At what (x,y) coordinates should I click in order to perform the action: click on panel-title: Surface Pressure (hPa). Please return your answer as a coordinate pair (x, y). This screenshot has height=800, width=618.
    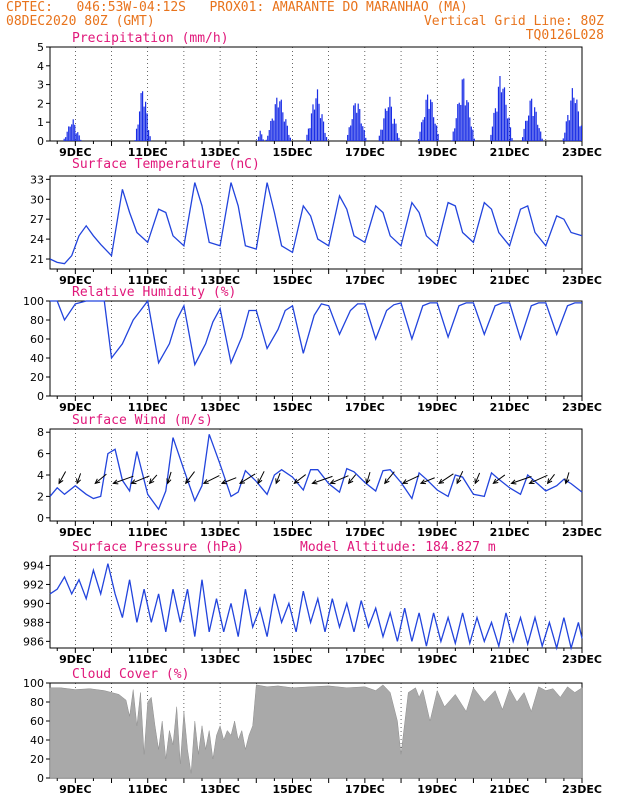
    Looking at the image, I should click on (158, 547).